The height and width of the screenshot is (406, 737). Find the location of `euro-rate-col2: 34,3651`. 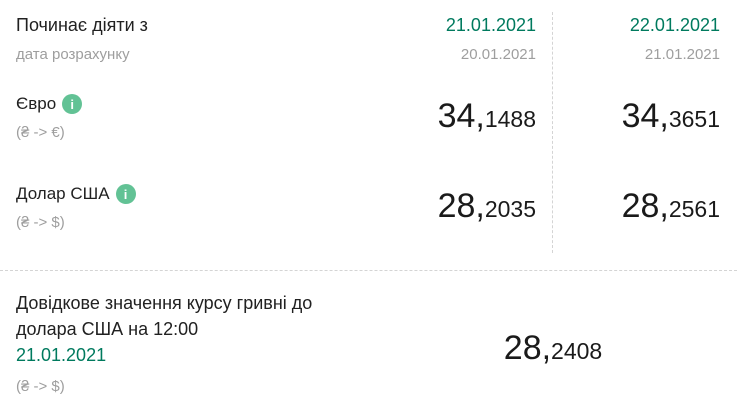

euro-rate-col2: 34,3651 is located at coordinates (636, 116).